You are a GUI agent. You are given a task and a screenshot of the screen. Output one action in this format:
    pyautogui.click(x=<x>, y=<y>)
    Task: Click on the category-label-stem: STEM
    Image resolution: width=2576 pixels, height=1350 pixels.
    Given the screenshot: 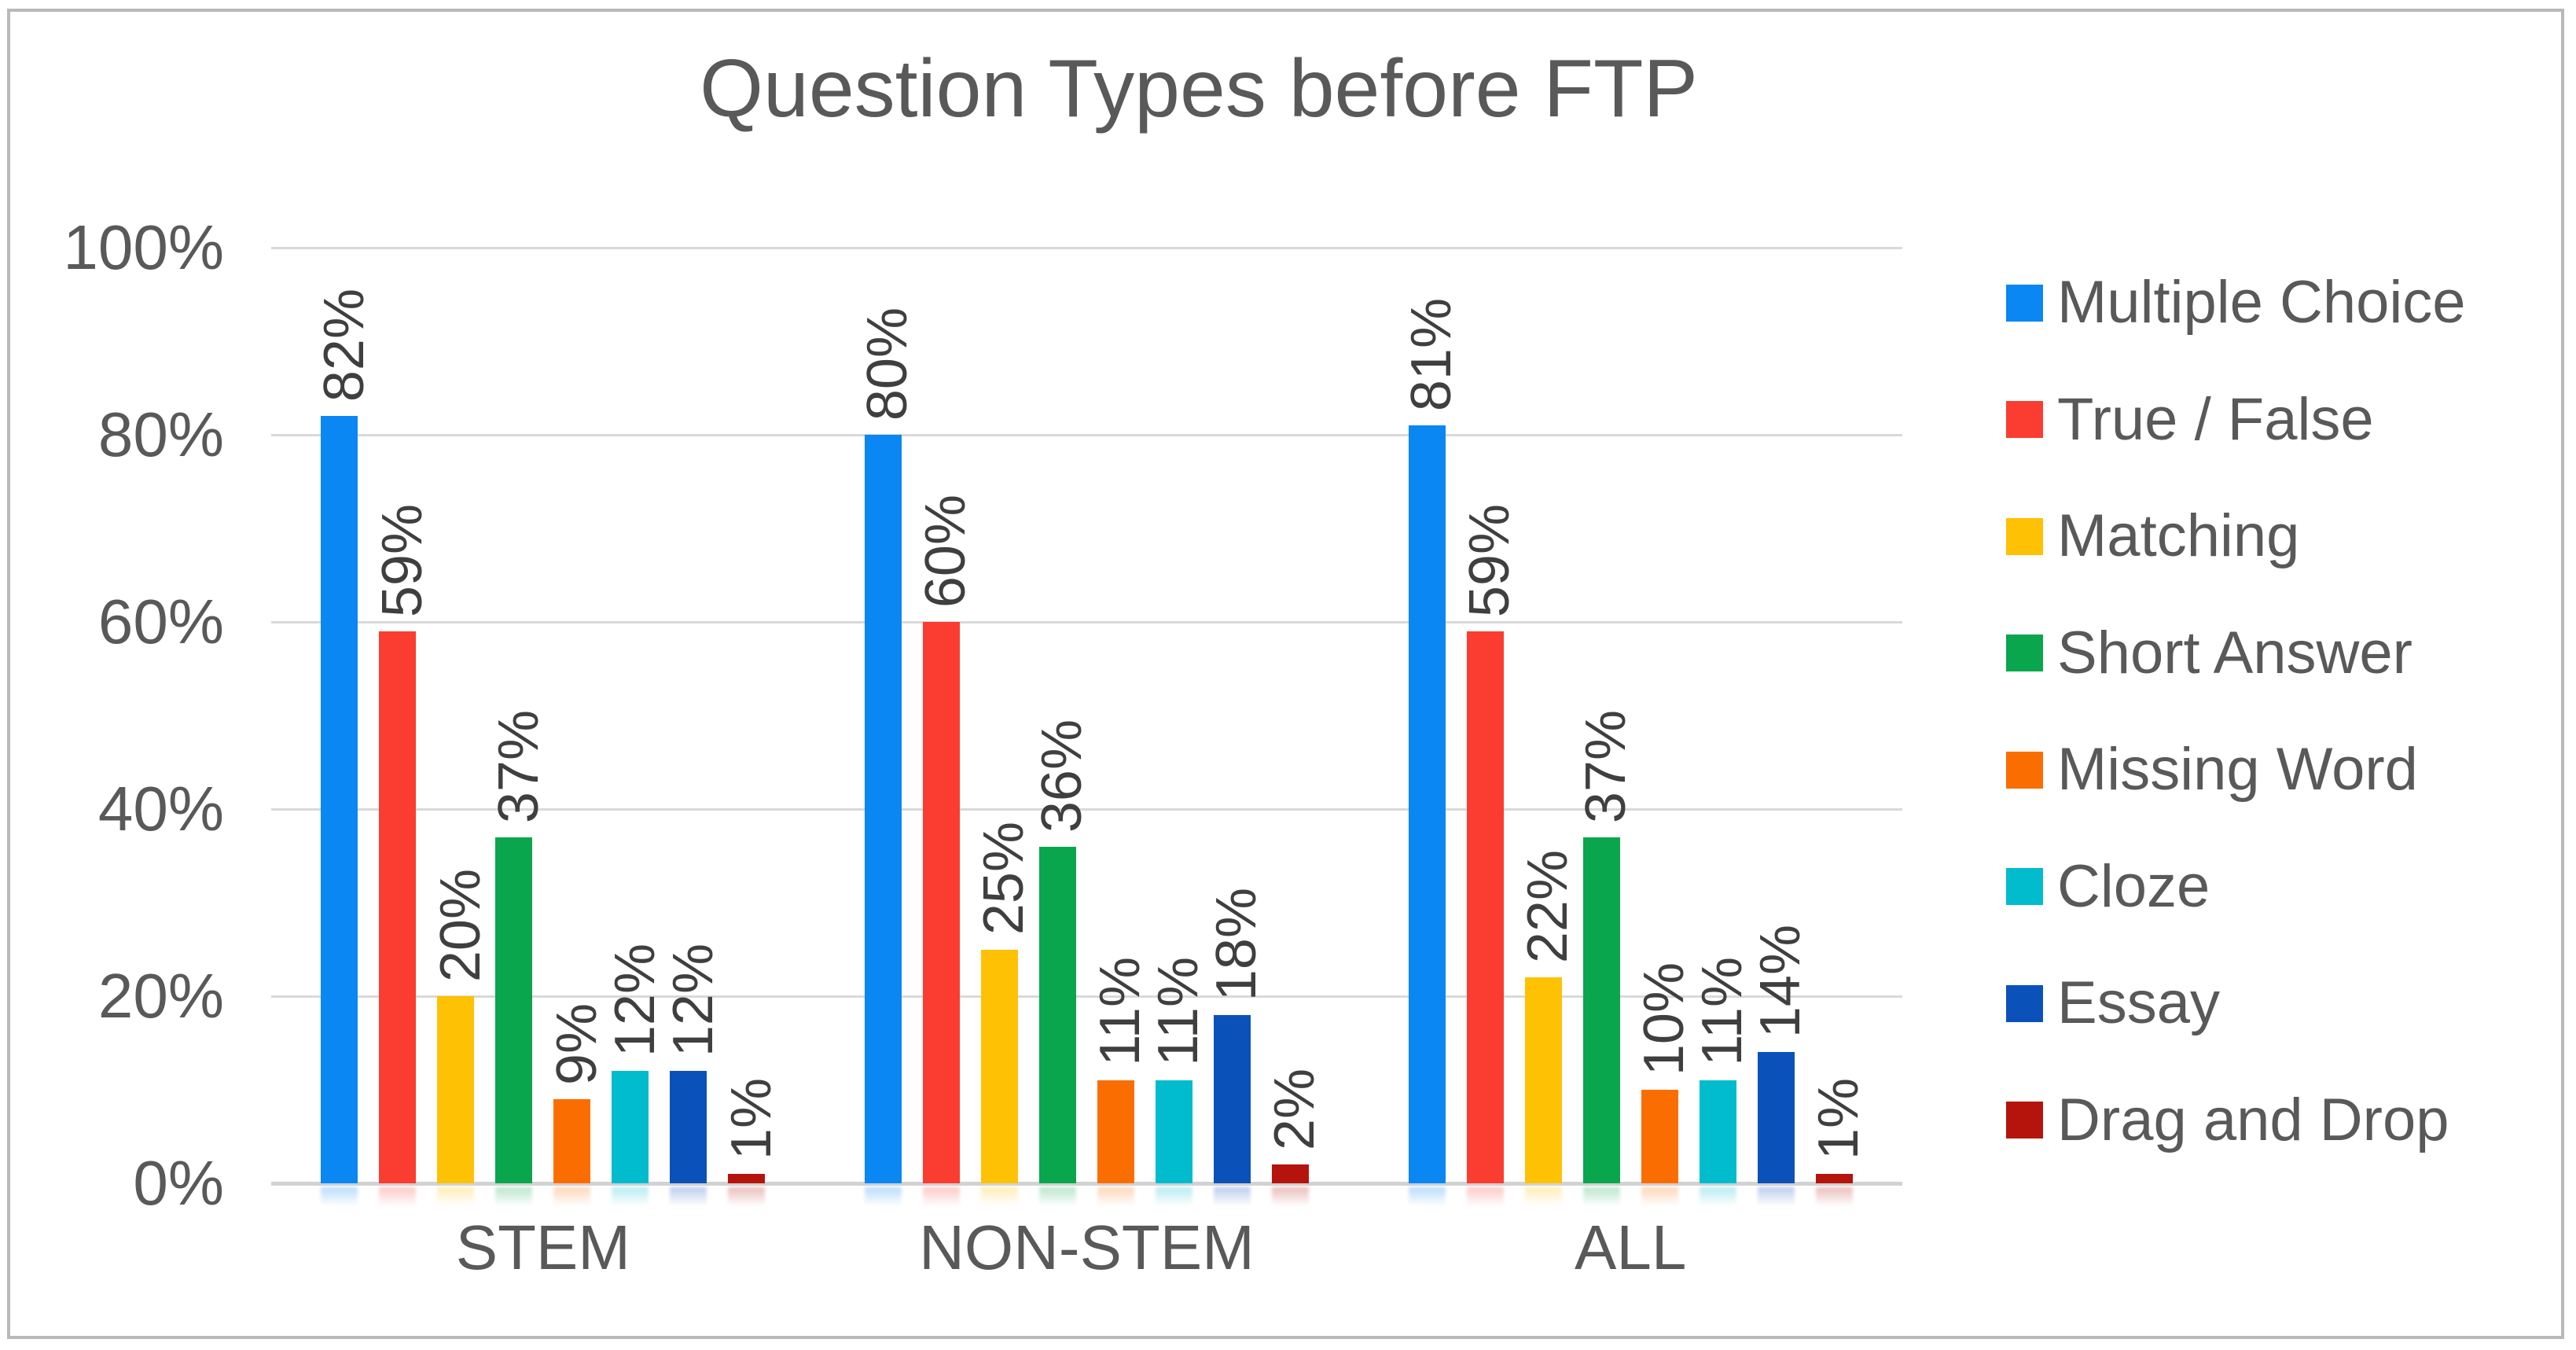 What is the action you would take?
    pyautogui.click(x=542, y=1247)
    